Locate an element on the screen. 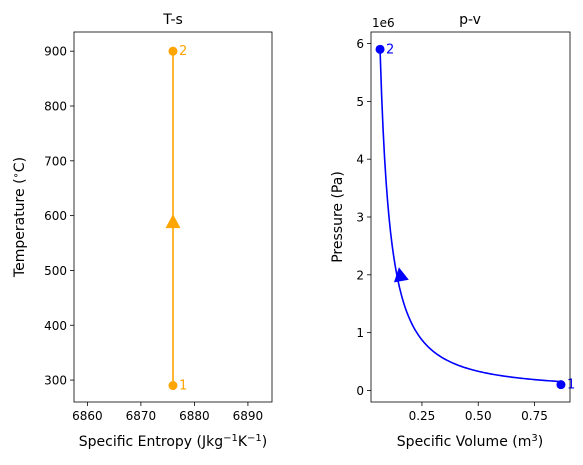  ts-y-axis-label: Temperature (∘C) is located at coordinates (19, 217).